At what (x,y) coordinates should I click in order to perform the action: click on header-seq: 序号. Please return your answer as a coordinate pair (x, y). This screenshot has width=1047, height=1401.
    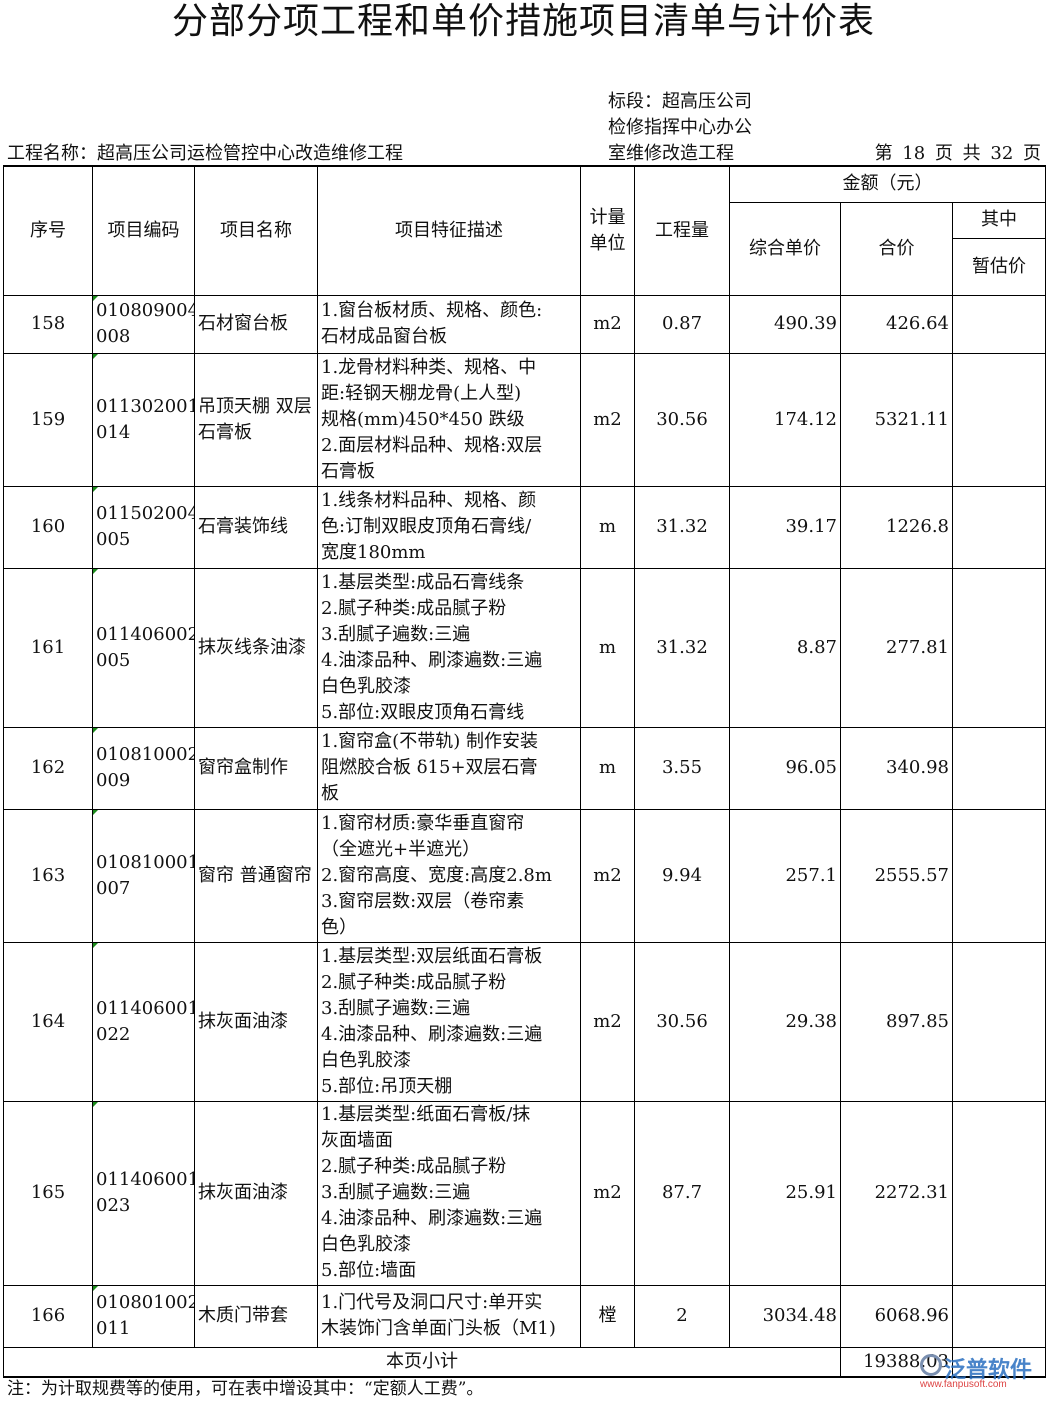
    Looking at the image, I should click on (48, 230).